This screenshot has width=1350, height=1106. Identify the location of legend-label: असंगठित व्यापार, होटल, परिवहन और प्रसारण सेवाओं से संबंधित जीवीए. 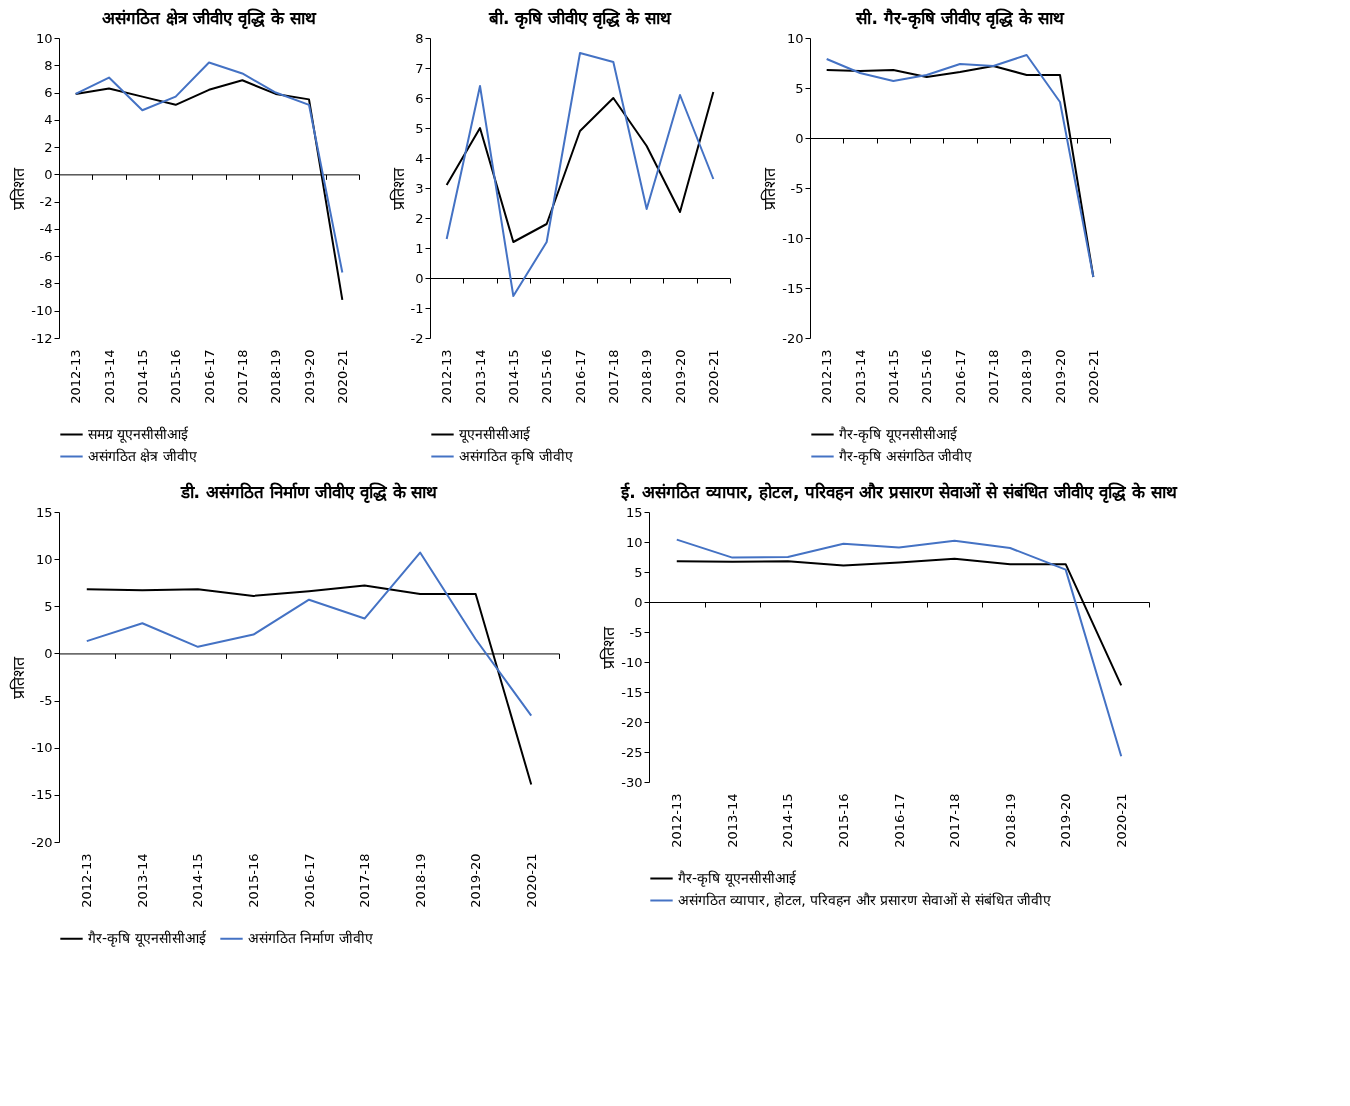
(864, 899).